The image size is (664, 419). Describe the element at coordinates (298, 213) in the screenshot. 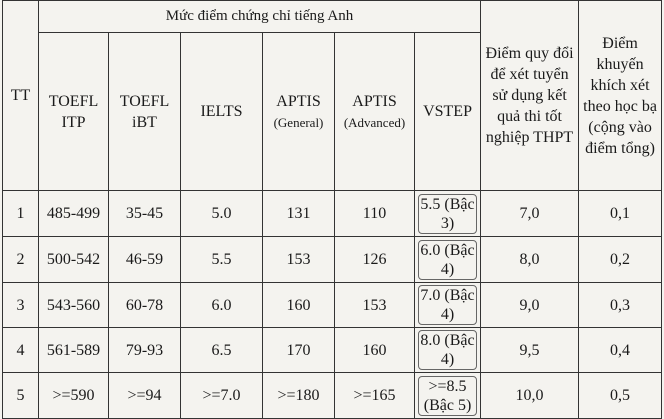

I see `table-cell: 131` at that location.